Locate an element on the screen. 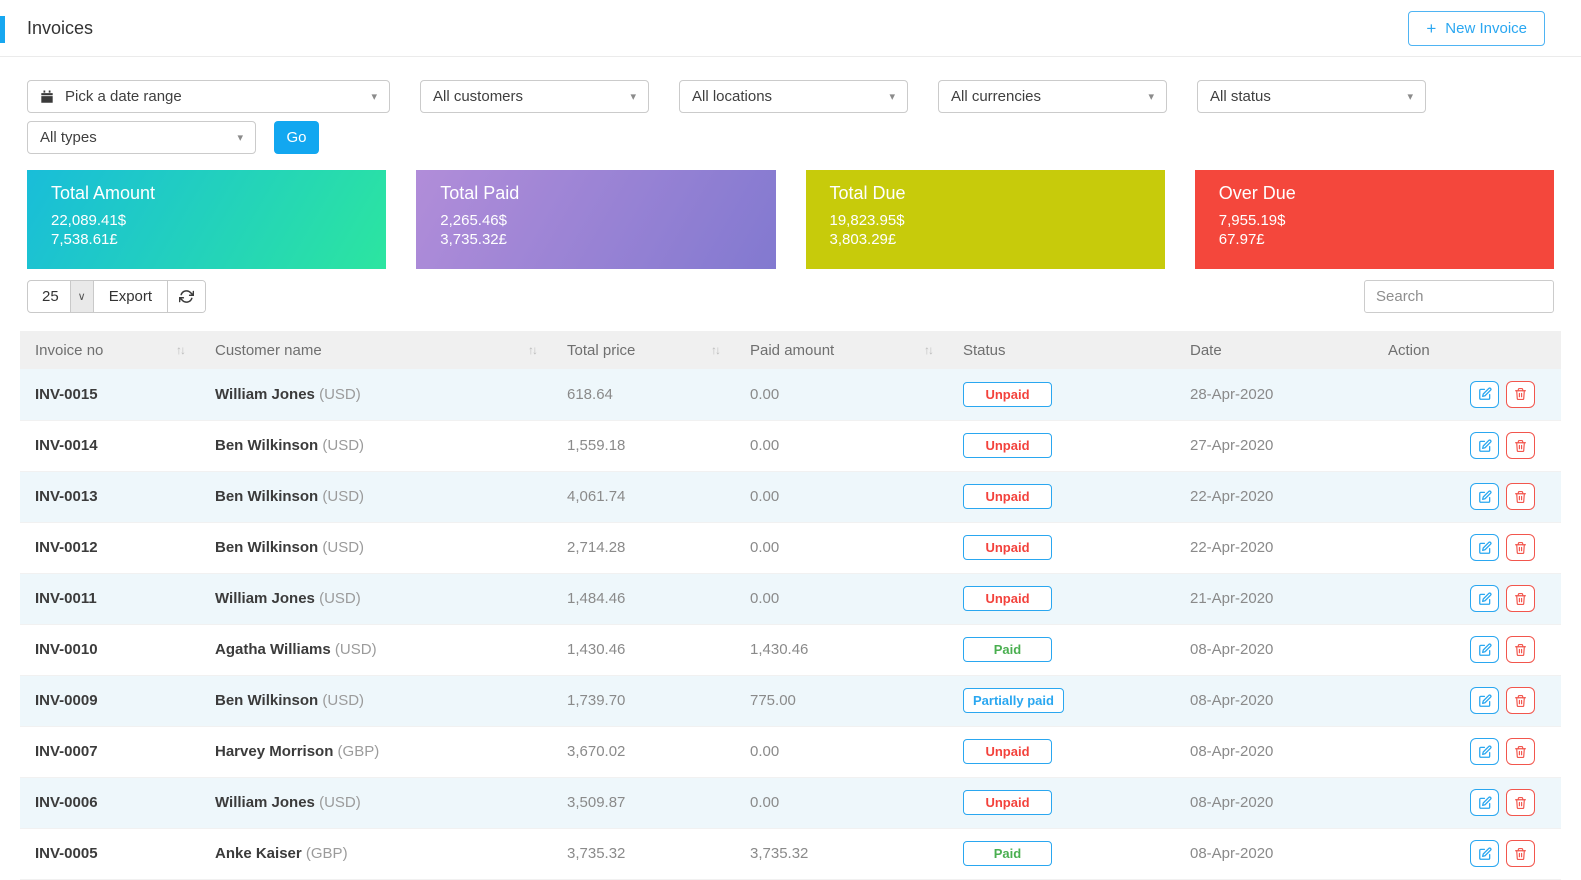 The width and height of the screenshot is (1581, 880). total-price: 3,509.87 is located at coordinates (643, 803).